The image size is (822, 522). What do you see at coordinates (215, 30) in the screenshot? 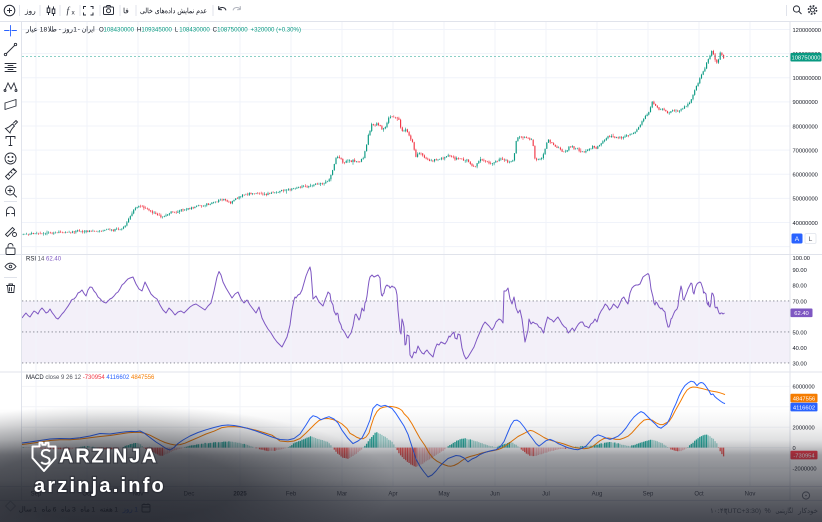
I see `svg-text: C` at bounding box center [215, 30].